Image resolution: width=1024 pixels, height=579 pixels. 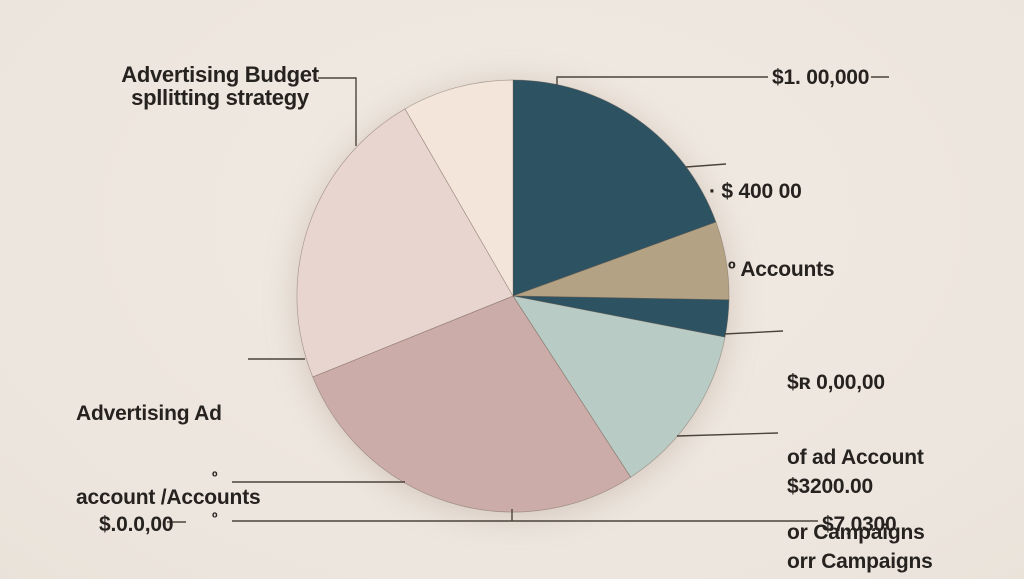 What do you see at coordinates (215, 518) in the screenshot?
I see `degree-marker-lower: º` at bounding box center [215, 518].